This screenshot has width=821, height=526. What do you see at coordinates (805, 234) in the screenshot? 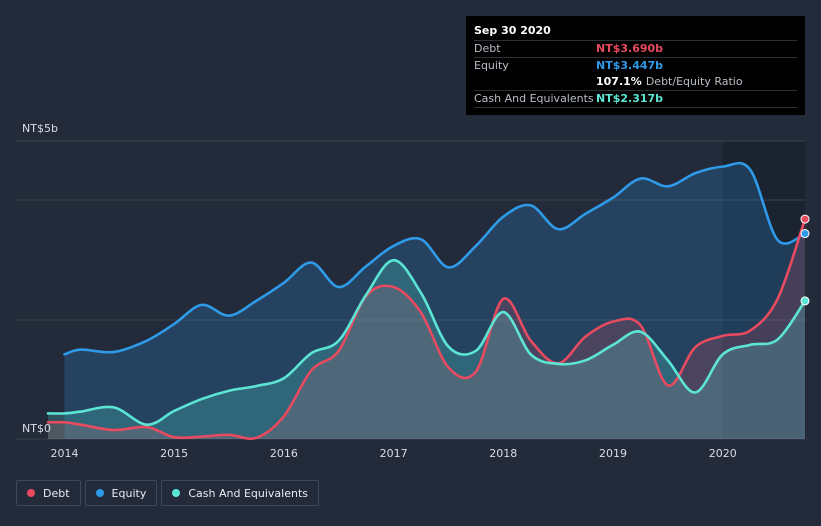
I see `end-point-equity` at bounding box center [805, 234].